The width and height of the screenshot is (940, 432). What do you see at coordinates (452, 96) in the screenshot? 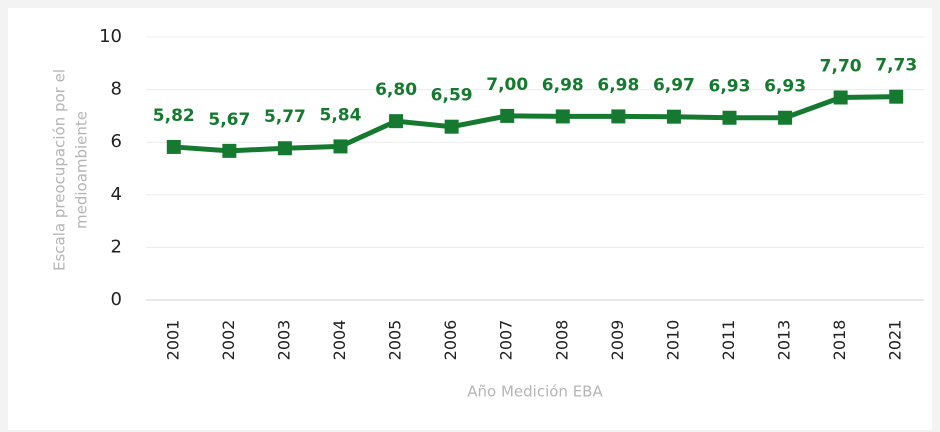
I see `data-label: 6,59` at bounding box center [452, 96].